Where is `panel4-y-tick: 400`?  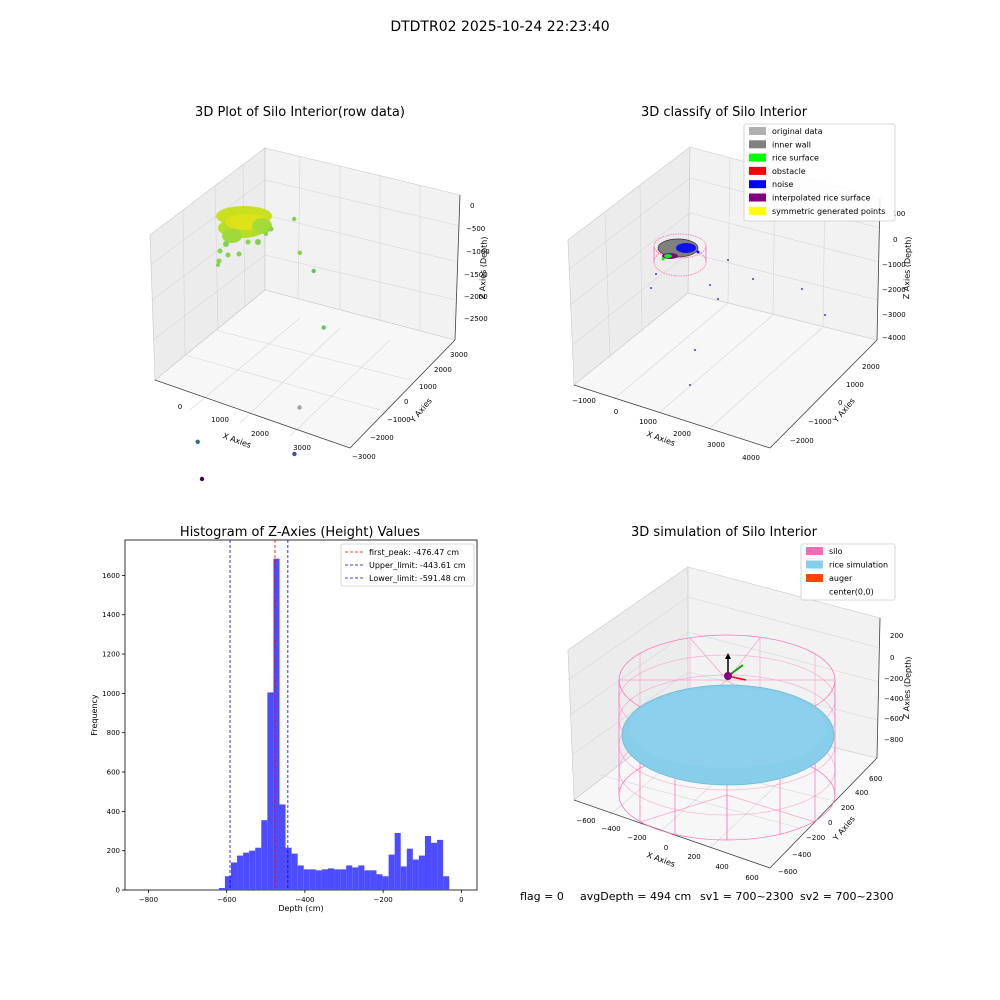 panel4-y-tick: 400 is located at coordinates (861, 793).